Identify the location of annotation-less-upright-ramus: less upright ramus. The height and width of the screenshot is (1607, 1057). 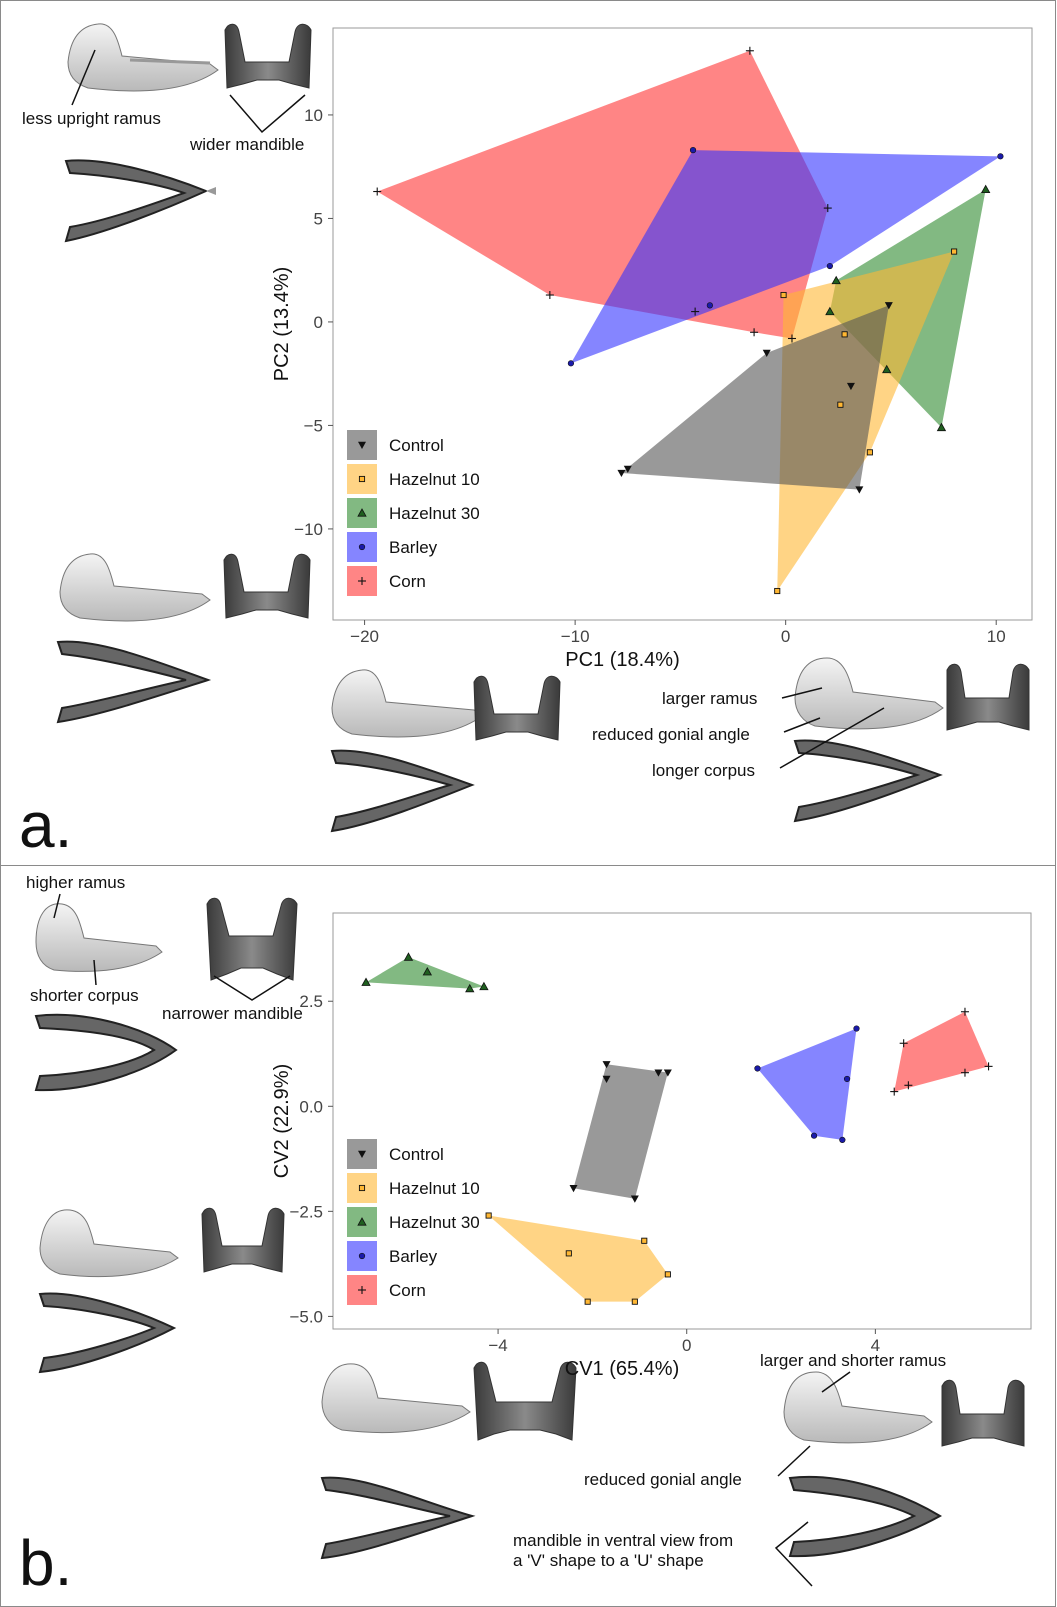
(91, 118).